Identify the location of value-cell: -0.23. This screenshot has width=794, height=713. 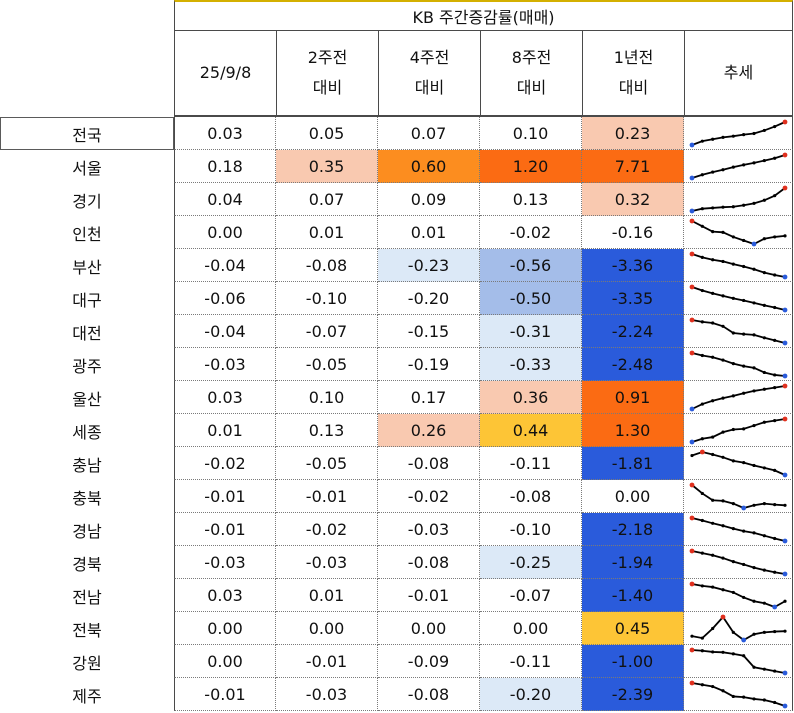
(429, 265).